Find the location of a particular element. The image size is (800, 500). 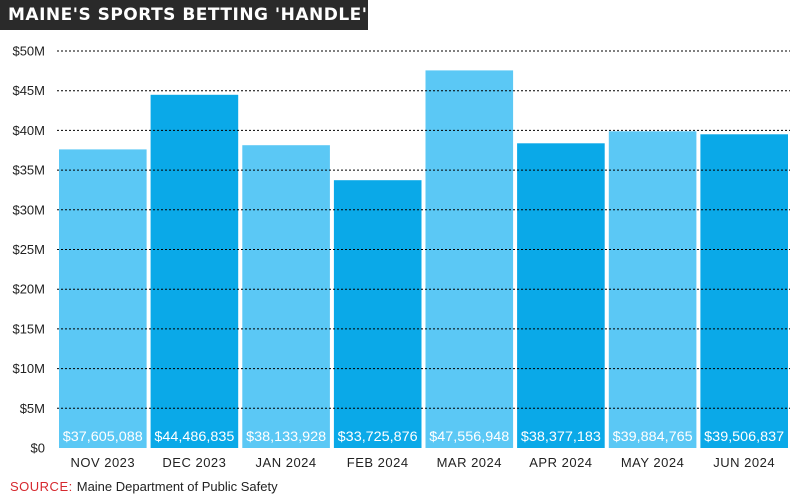

value-label: $47,556,948 is located at coordinates (469, 436).